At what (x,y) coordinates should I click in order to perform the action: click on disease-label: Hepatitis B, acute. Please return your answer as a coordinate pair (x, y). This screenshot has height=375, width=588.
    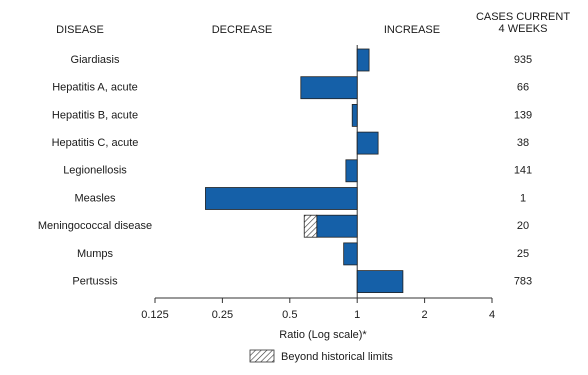
    Looking at the image, I should click on (95, 115).